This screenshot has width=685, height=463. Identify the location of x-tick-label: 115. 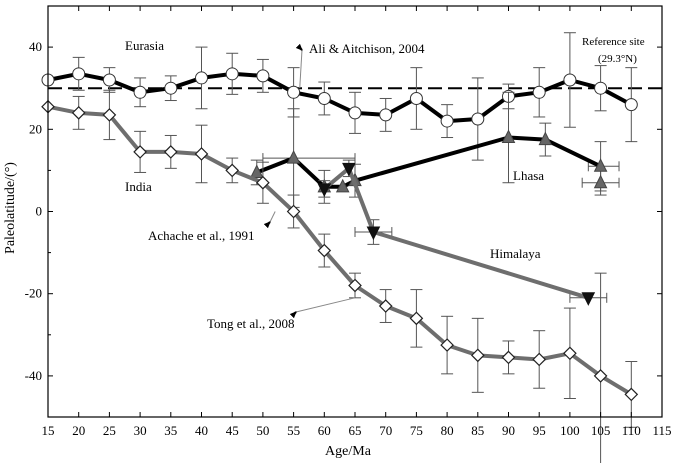
(661, 430).